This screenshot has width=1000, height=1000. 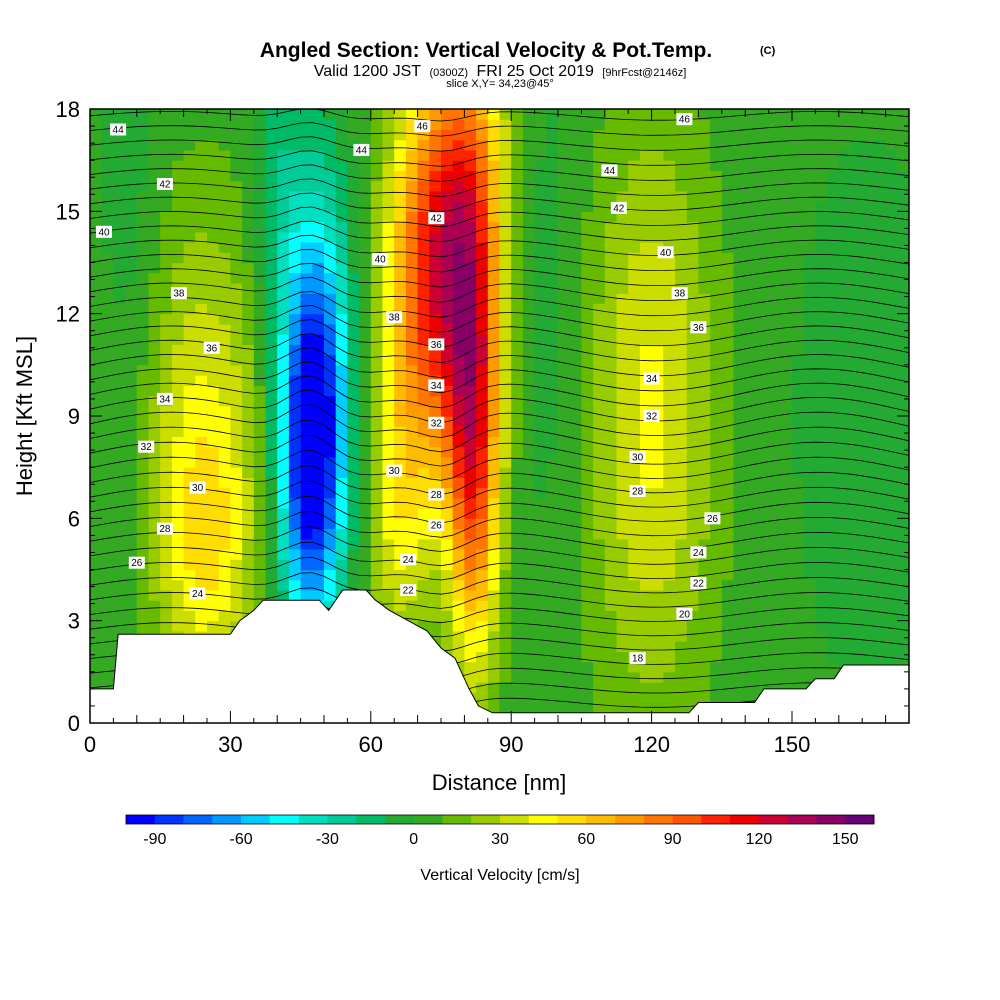 I want to click on isentrope, so click(x=499, y=524).